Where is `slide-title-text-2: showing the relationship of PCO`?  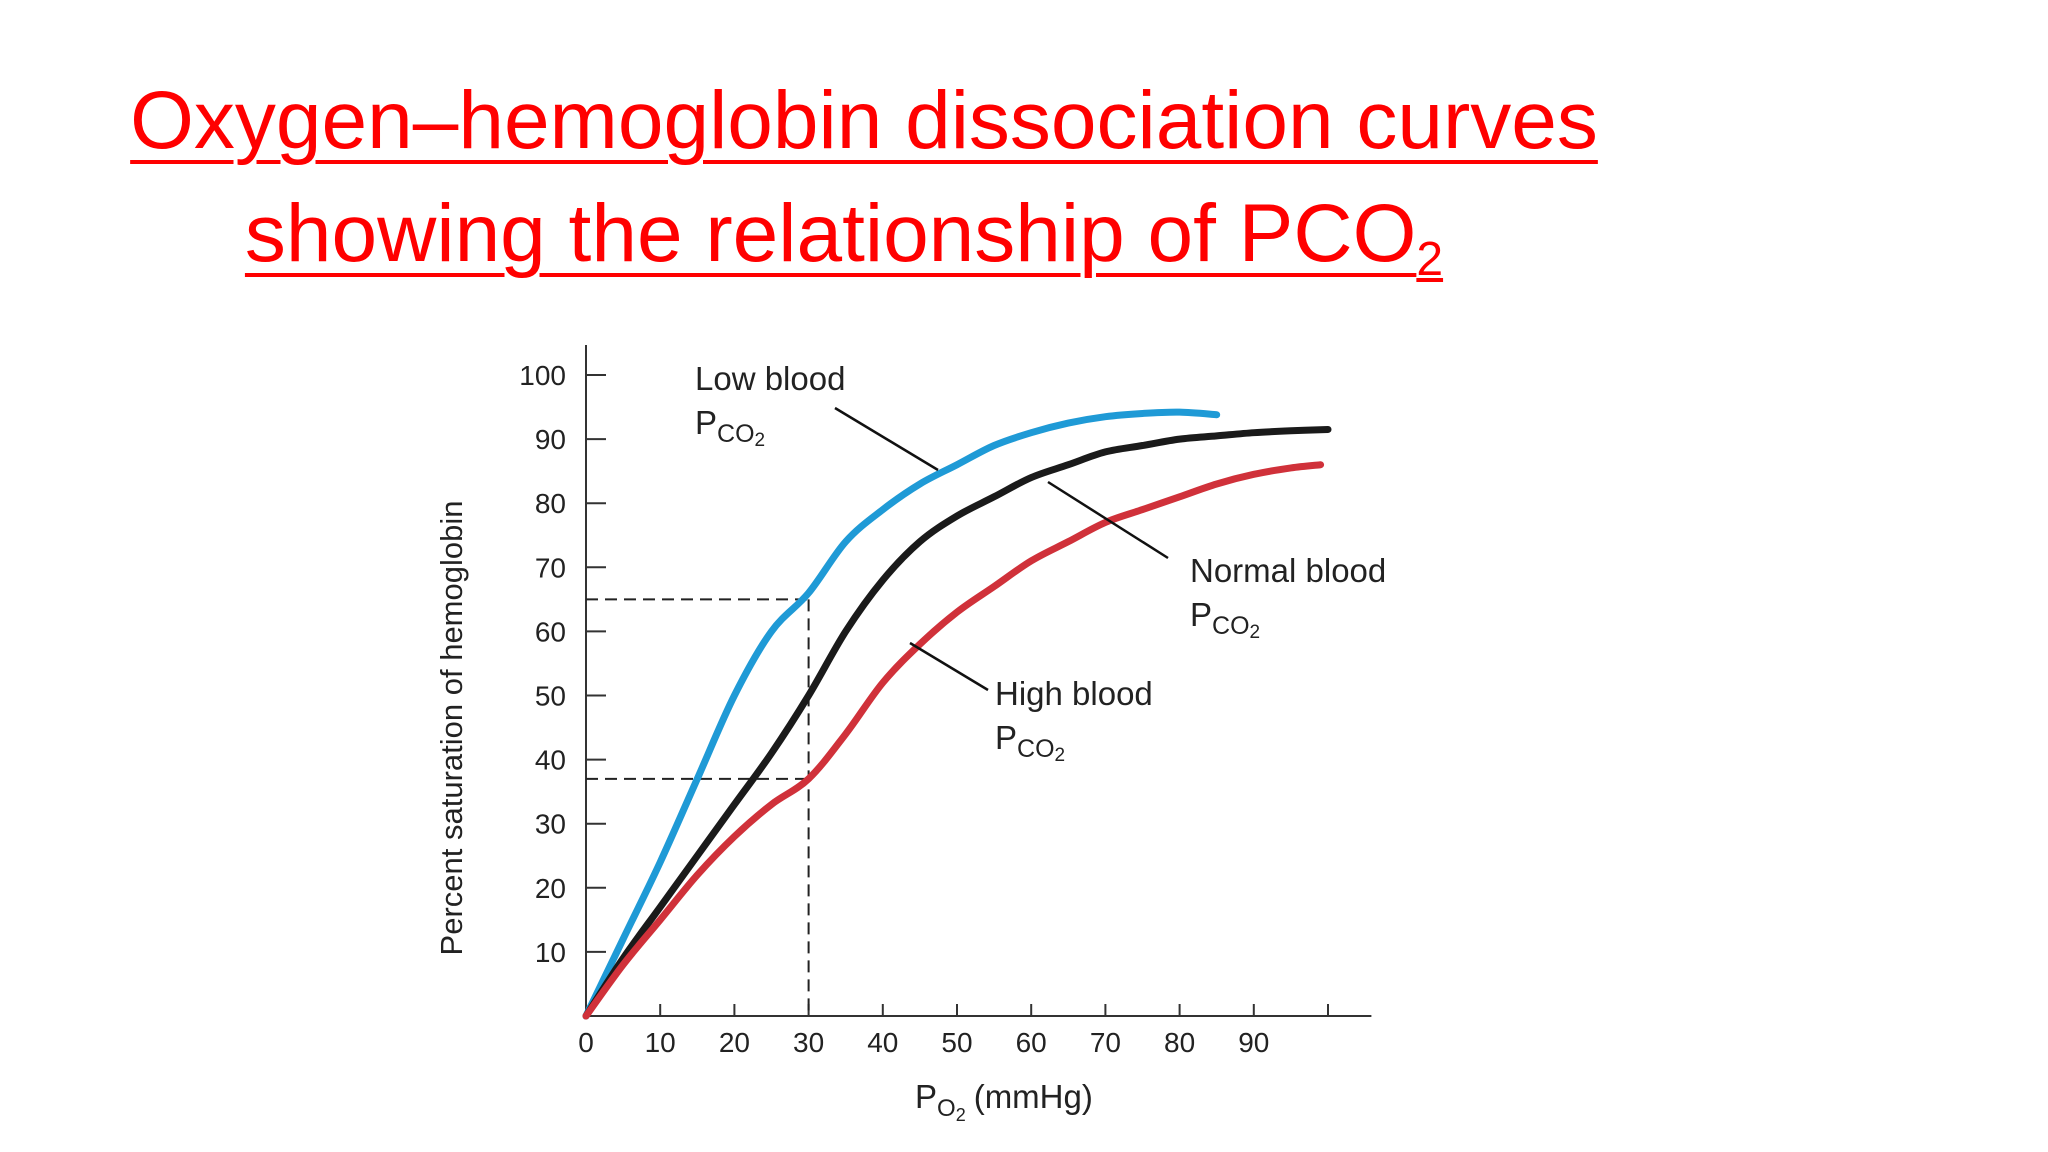
slide-title-text-2: showing the relationship of PCO is located at coordinates (830, 233).